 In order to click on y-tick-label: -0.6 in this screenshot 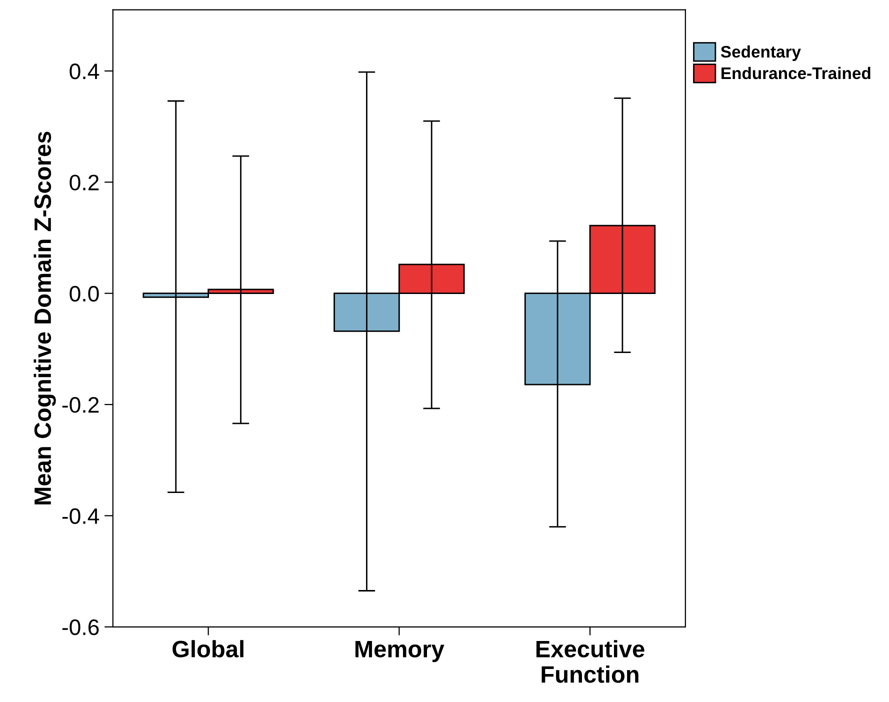, I will do `click(80, 627)`.